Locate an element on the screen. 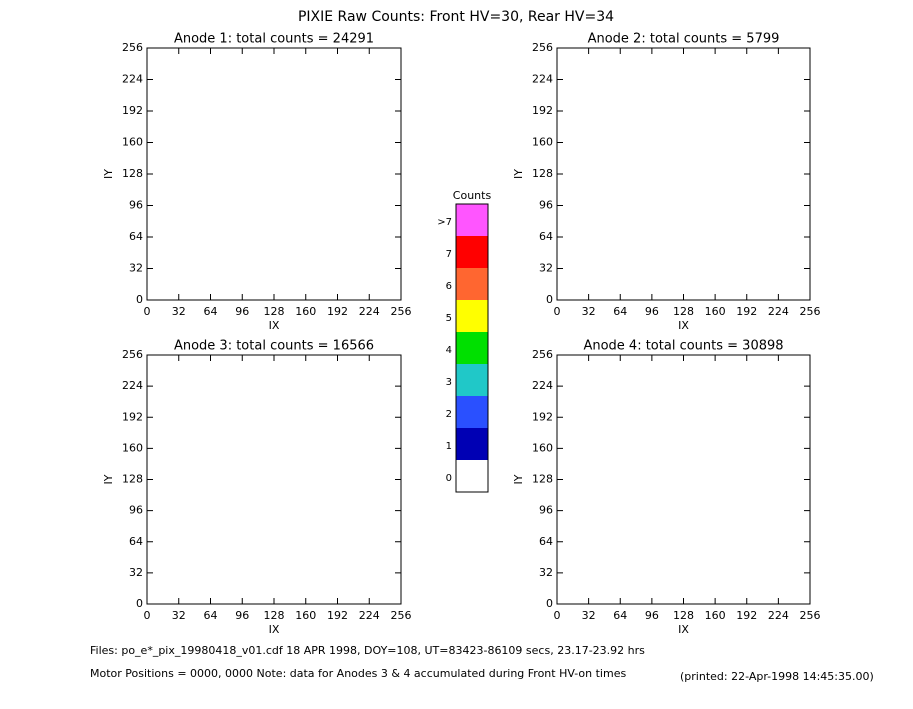 This screenshot has height=709, width=913. colorbar-title: Counts is located at coordinates (472, 195).